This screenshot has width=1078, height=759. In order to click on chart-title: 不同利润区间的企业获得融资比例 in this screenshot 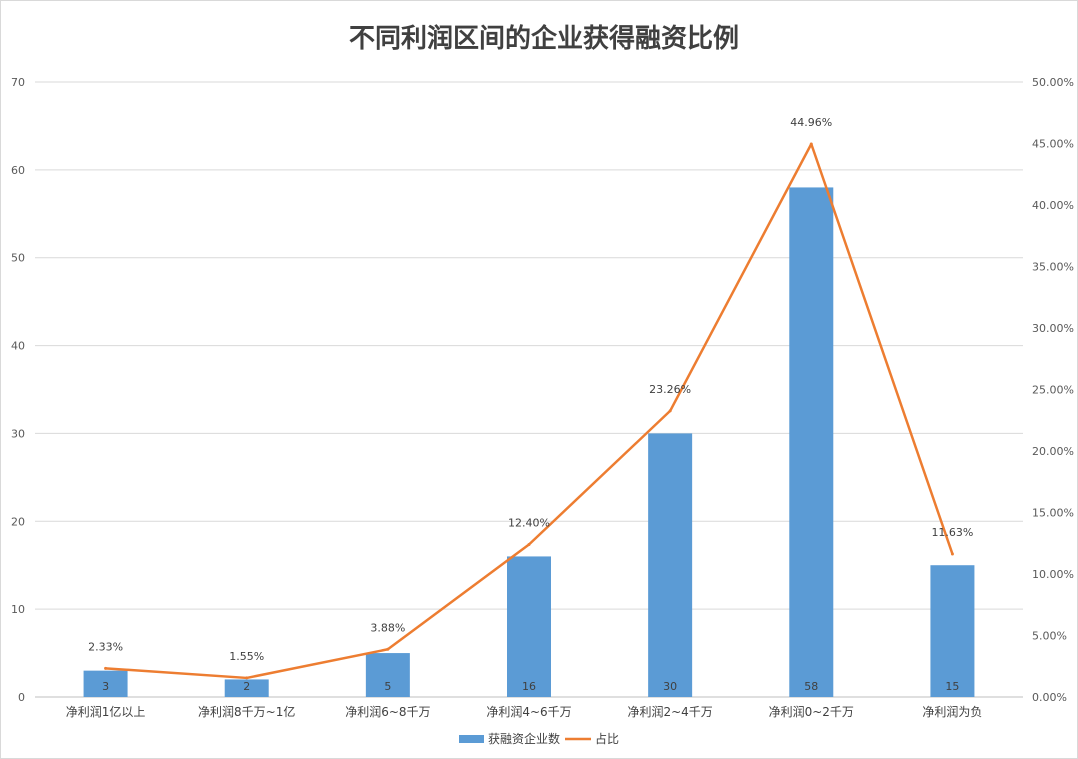, I will do `click(544, 38)`.